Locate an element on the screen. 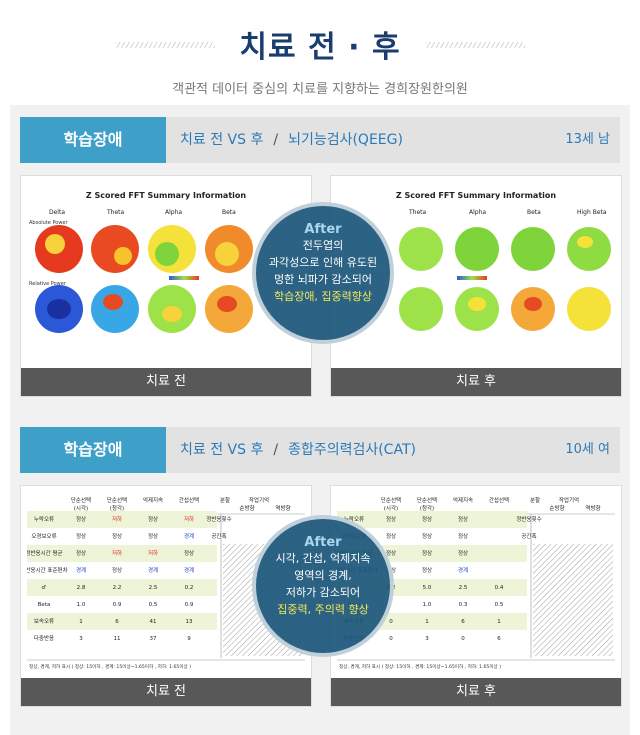  test-prefix-cat: 치료 전 VS 후 is located at coordinates (222, 450).